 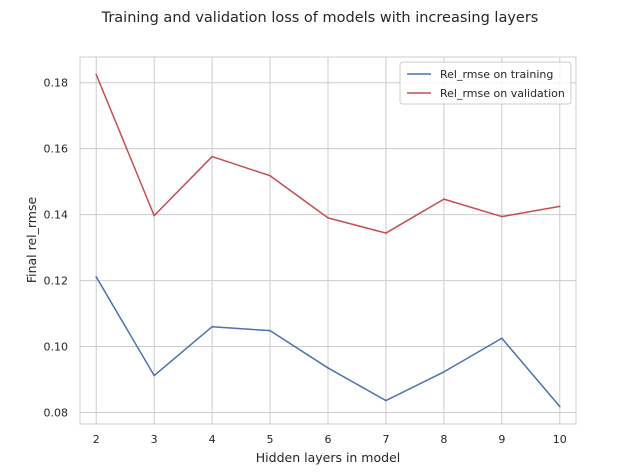 I want to click on y-tick-label: 0.18, so click(x=56, y=83).